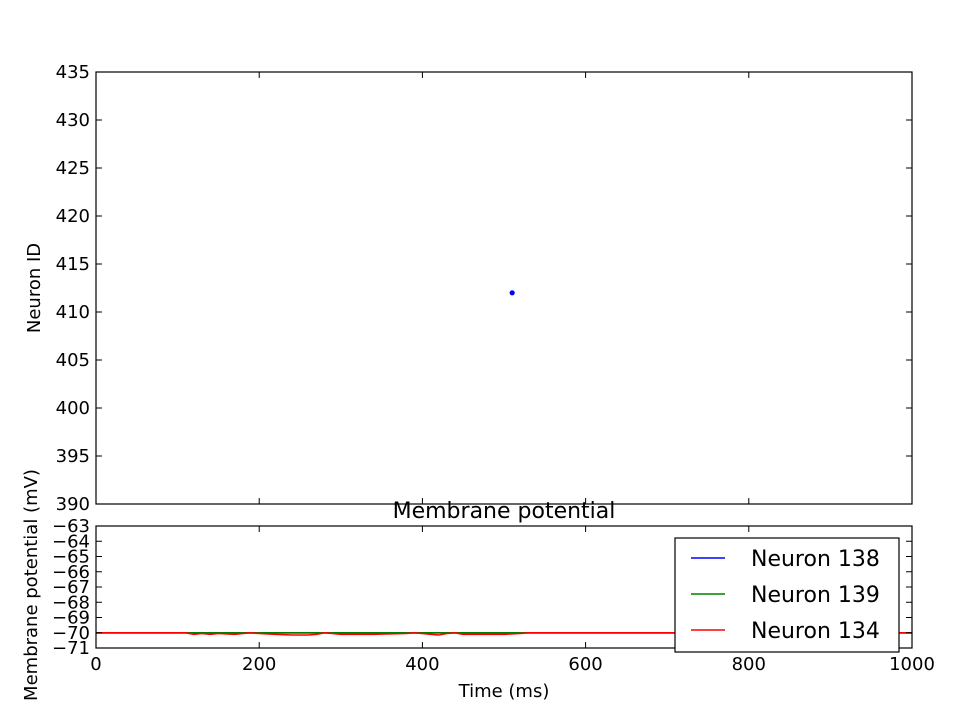  What do you see at coordinates (95, 664) in the screenshot?
I see `vm-x-tick-label: 0` at bounding box center [95, 664].